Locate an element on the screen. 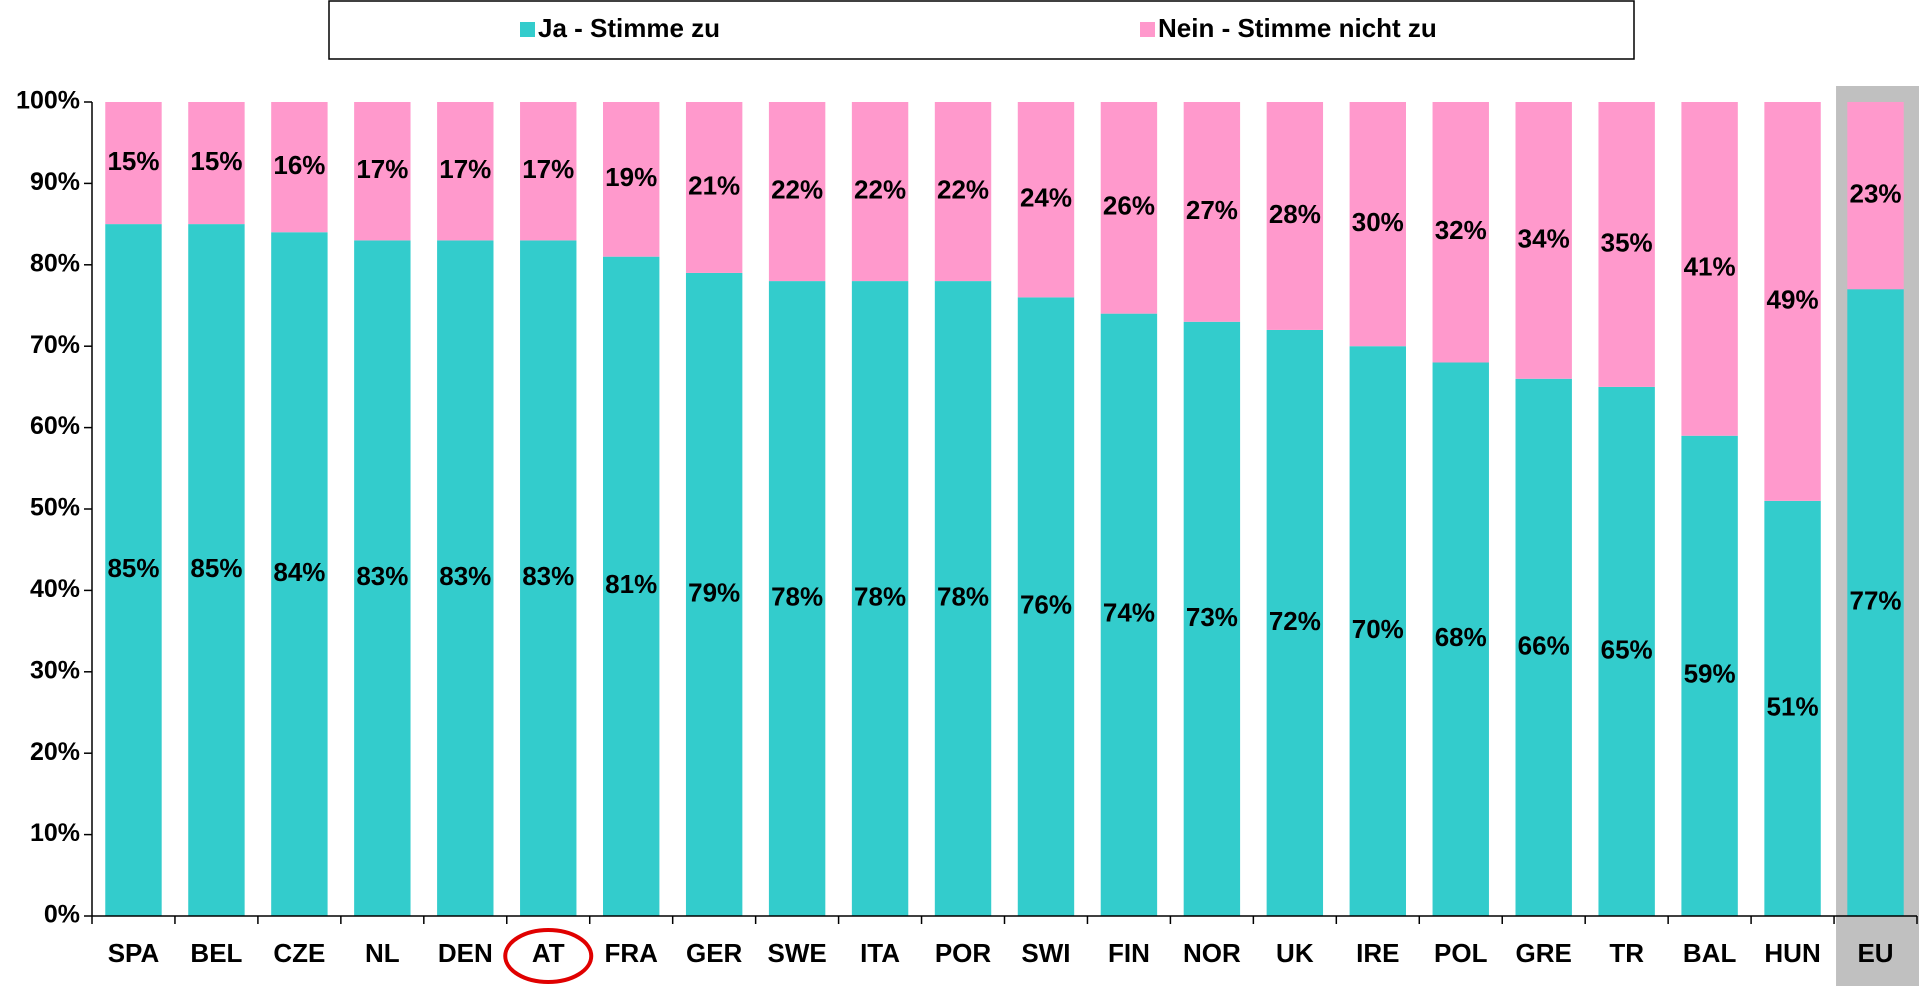 This screenshot has width=1919, height=986. x-tick-label: BEL is located at coordinates (216, 953).